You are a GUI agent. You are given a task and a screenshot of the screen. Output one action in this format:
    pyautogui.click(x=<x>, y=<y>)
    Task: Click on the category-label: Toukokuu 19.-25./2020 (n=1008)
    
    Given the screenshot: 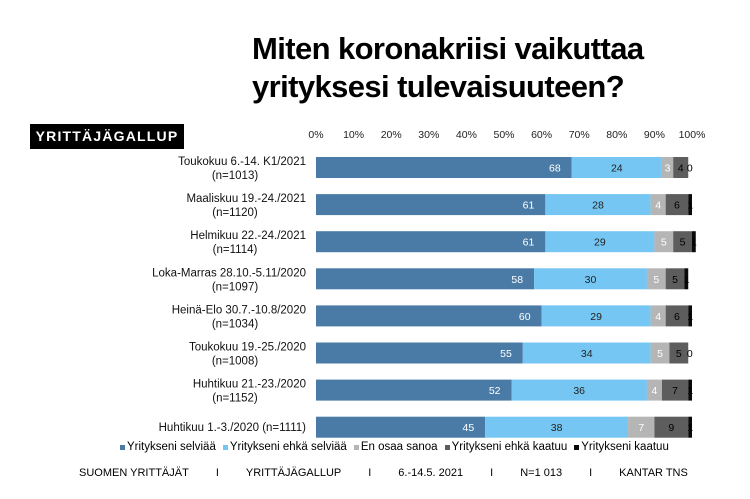 What is the action you would take?
    pyautogui.click(x=247, y=355)
    